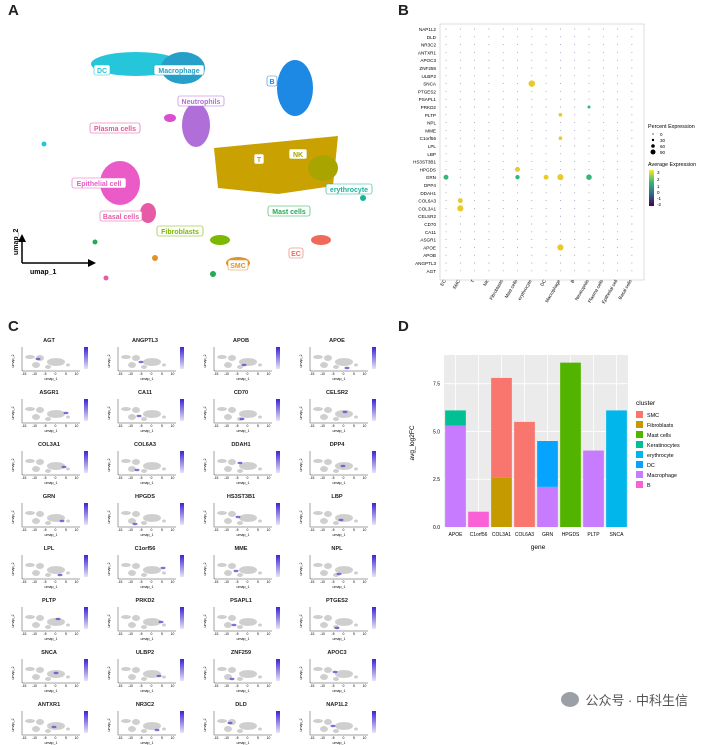  I want to click on feature-plot: DDAH1 umap_2 -15 -10 -5 0 5 10 umap_1, so click(241, 463).